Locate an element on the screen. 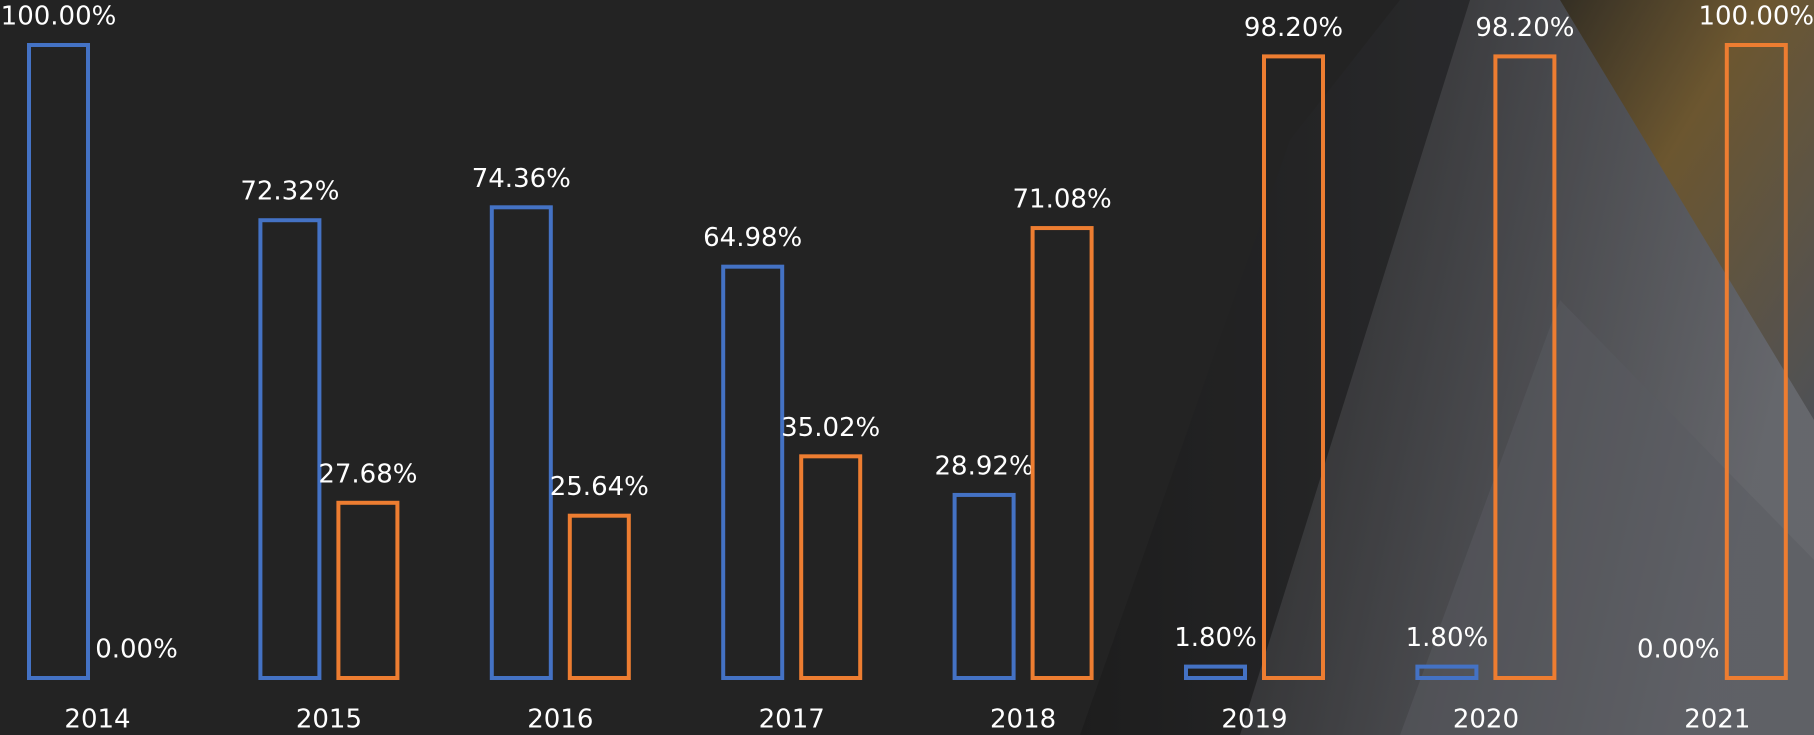 This screenshot has height=735, width=1814. x-tick-label: 2020 is located at coordinates (1486, 720).